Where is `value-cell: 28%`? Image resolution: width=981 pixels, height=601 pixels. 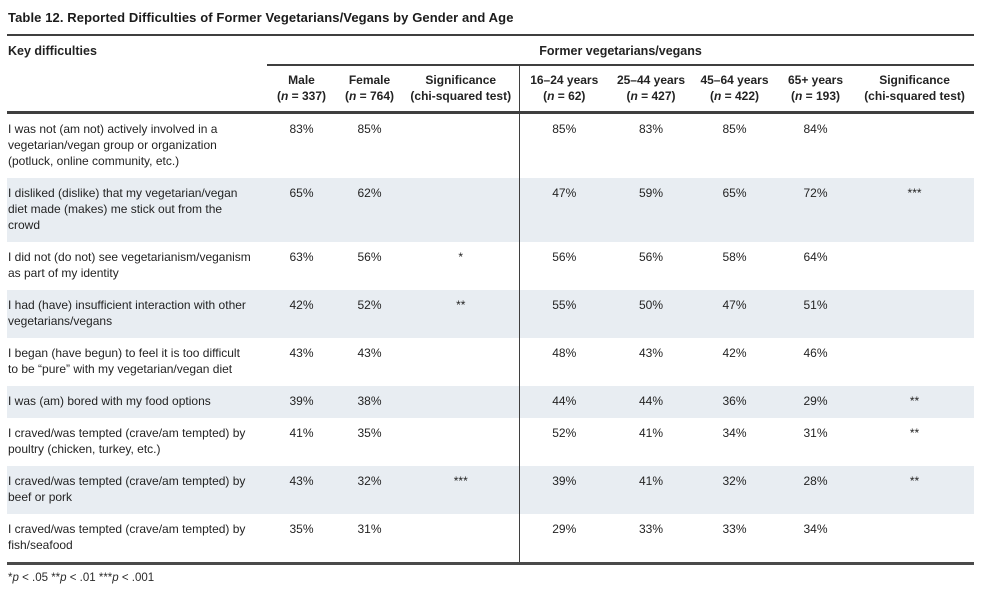 value-cell: 28% is located at coordinates (815, 481).